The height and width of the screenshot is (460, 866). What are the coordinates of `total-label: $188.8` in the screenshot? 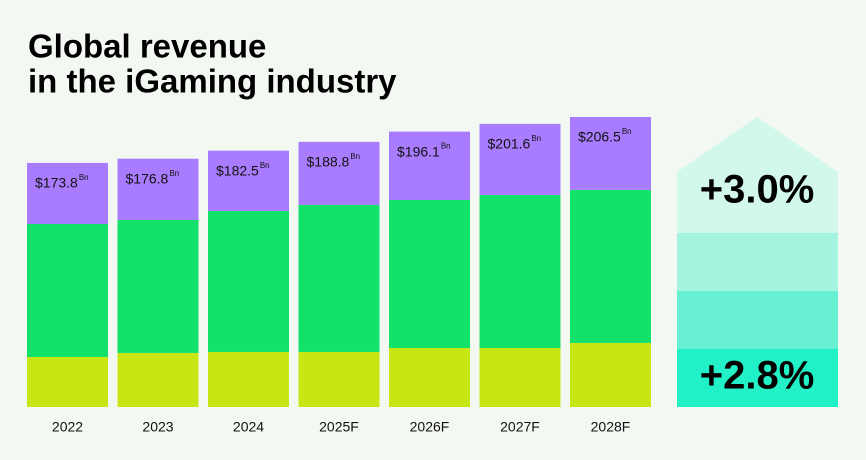 It's located at (328, 162).